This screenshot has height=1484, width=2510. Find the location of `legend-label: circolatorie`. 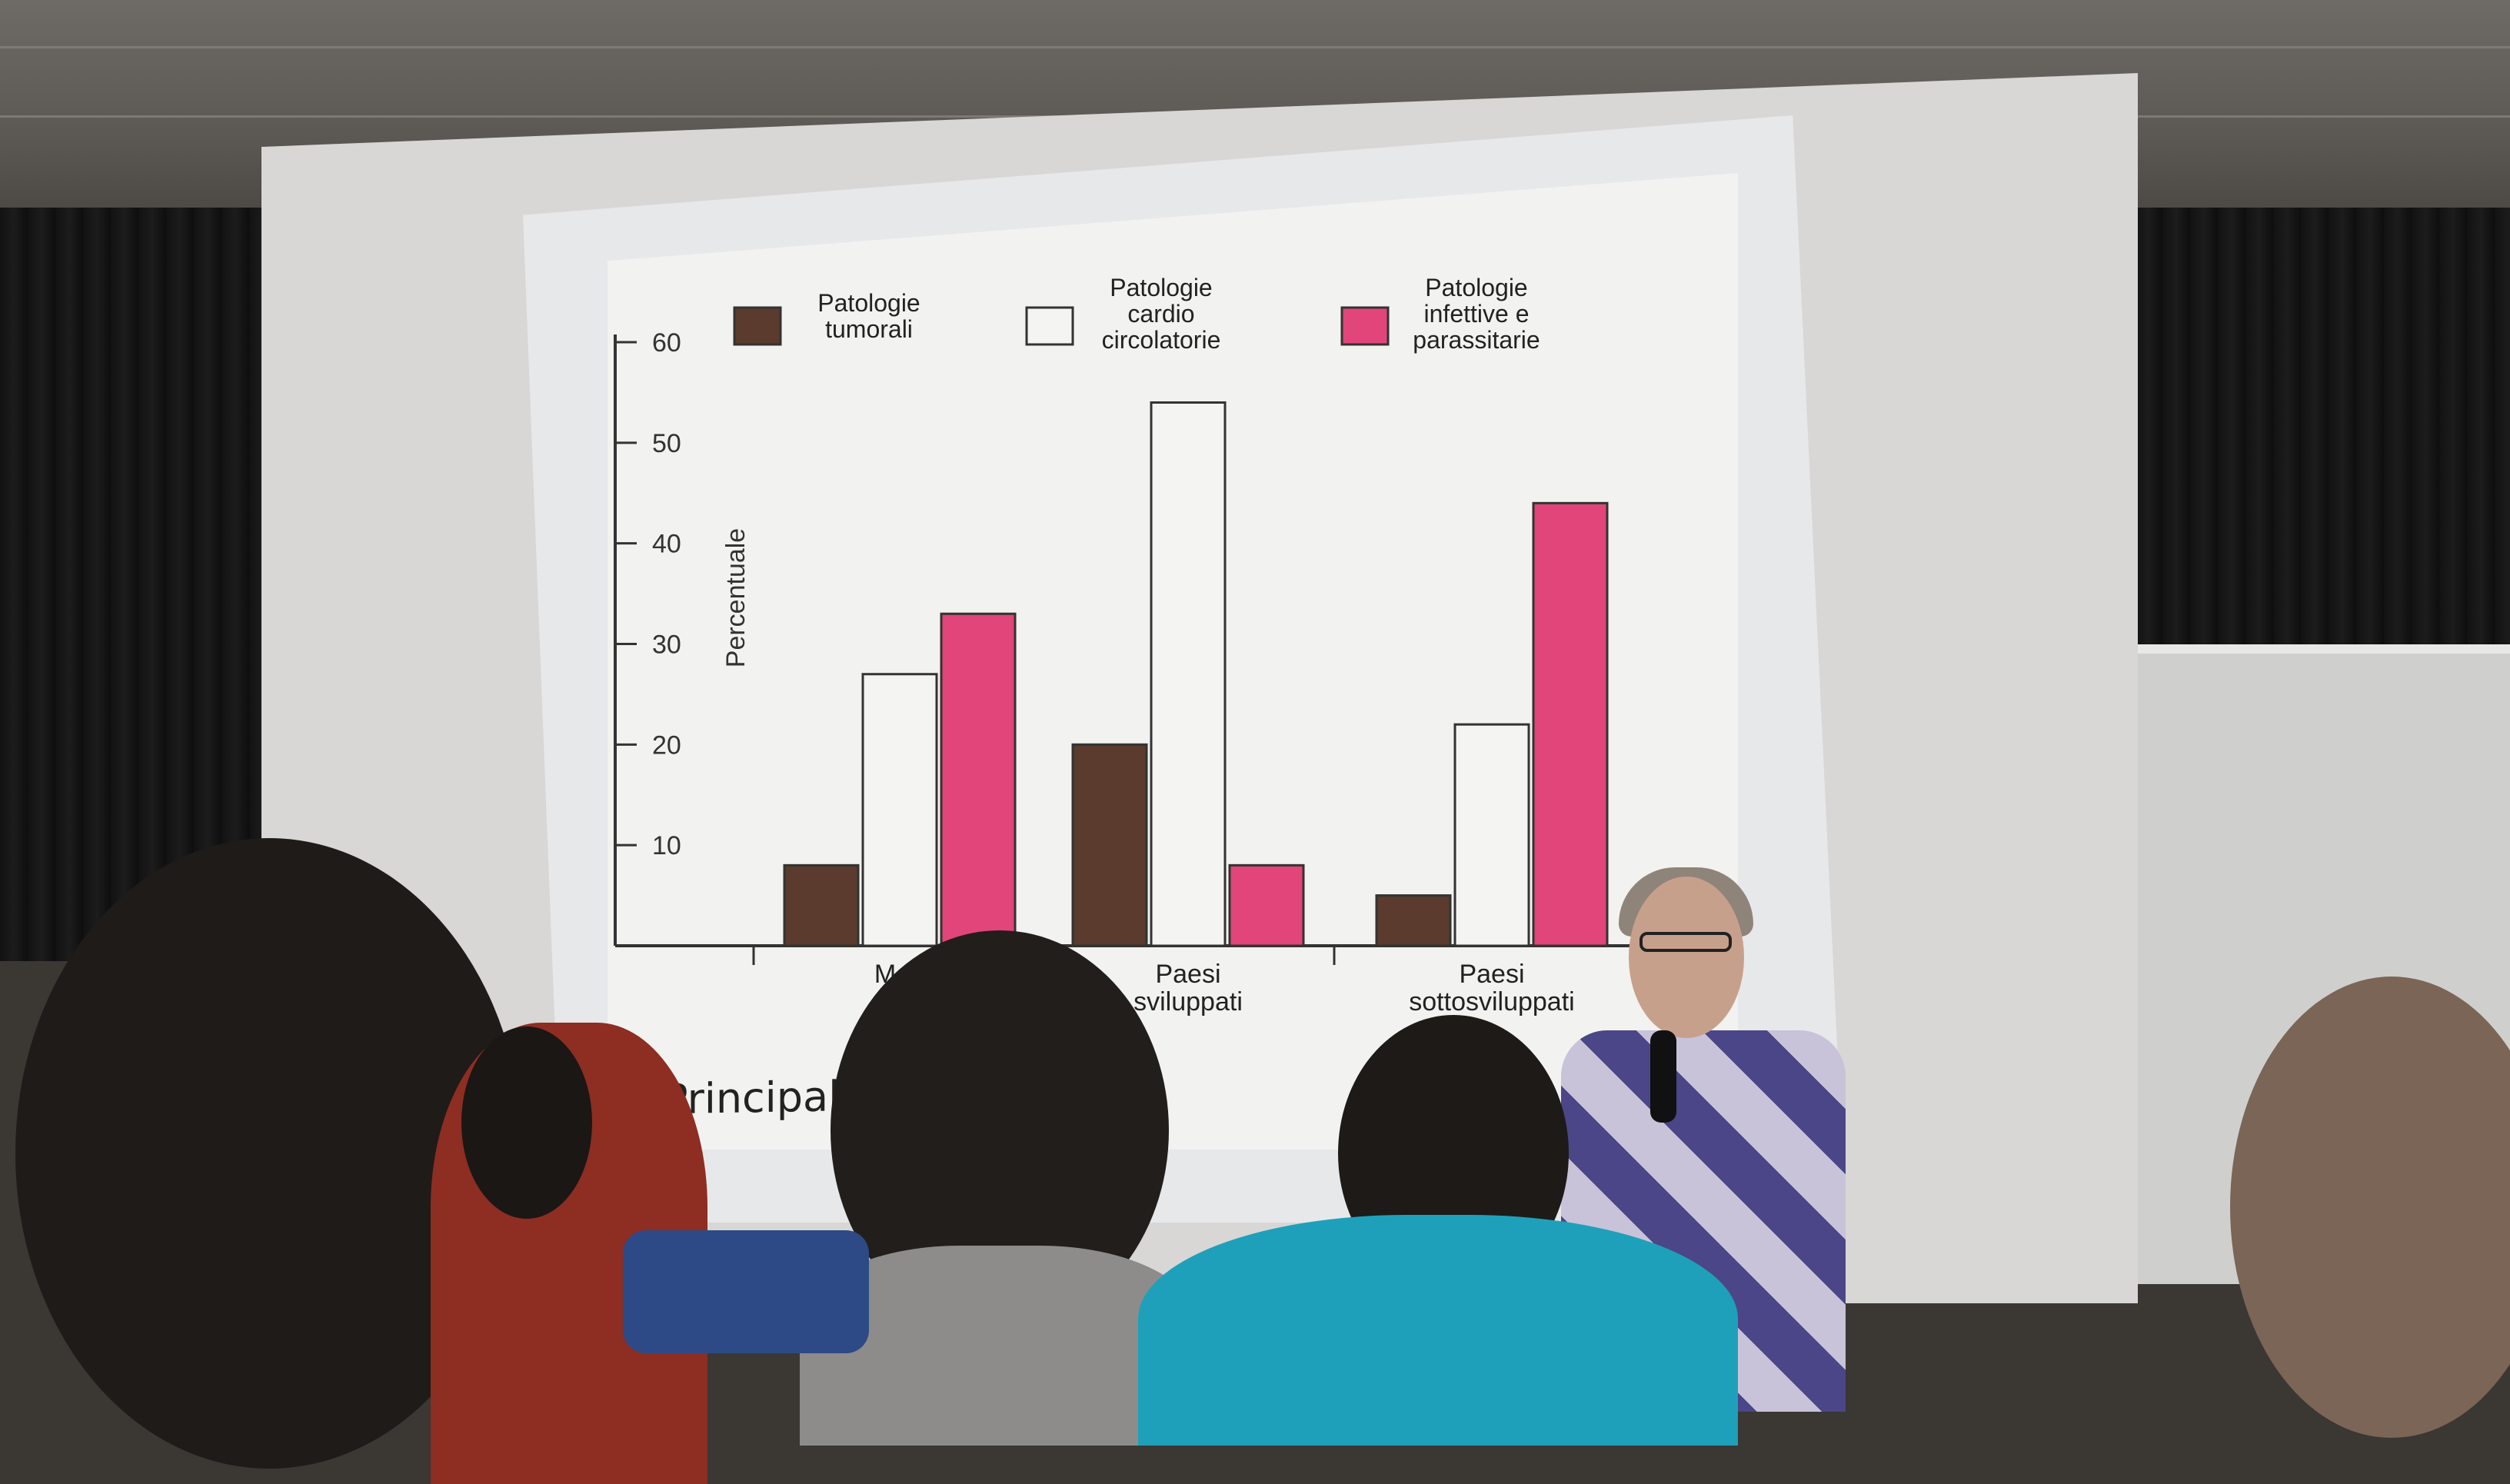

legend-label: circolatorie is located at coordinates (1161, 340).